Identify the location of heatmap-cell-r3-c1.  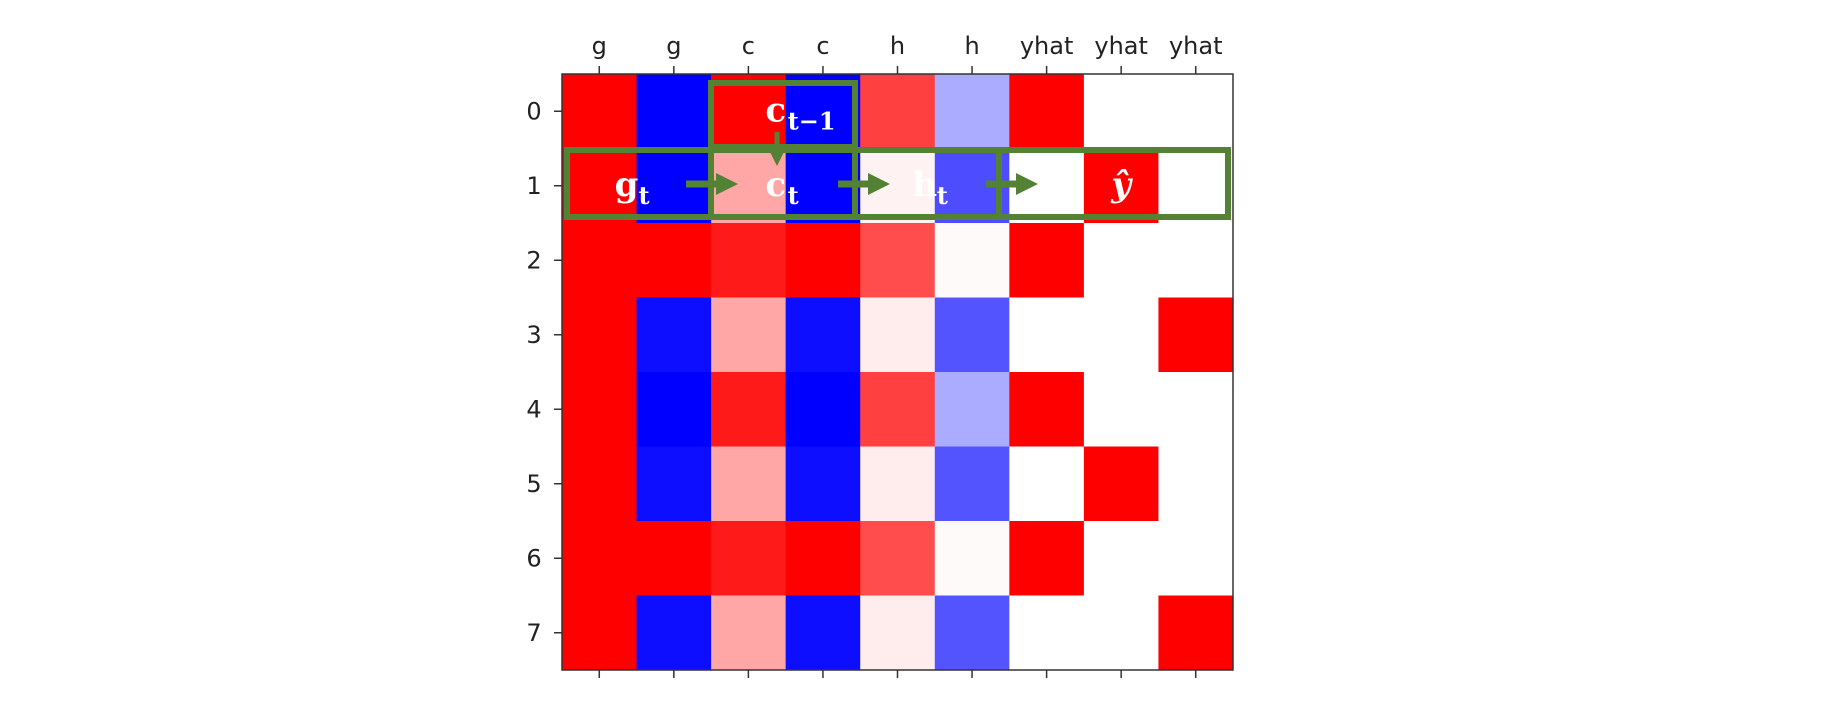
(674, 335).